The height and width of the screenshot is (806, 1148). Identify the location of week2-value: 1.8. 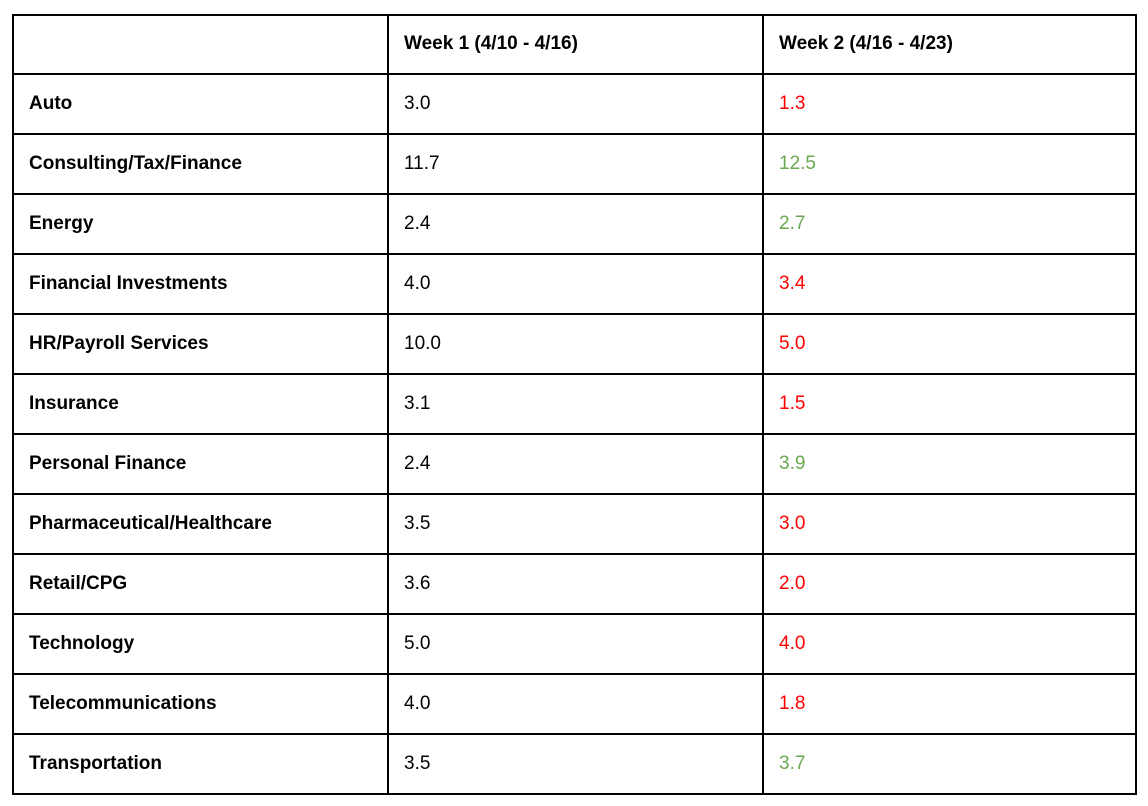
(949, 704).